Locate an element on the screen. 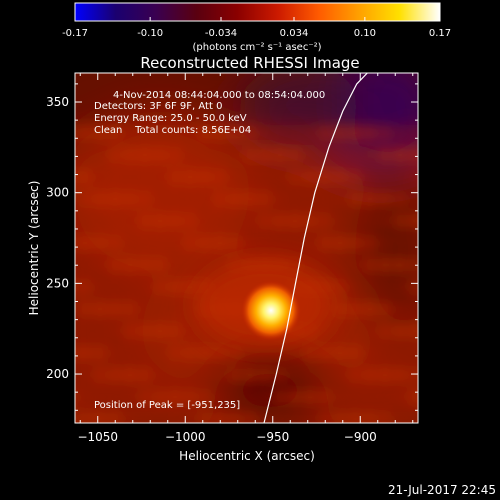 The image size is (500, 500). detectors-text: Detectors: 3F 6F 9F, Att 0 is located at coordinates (158, 106).